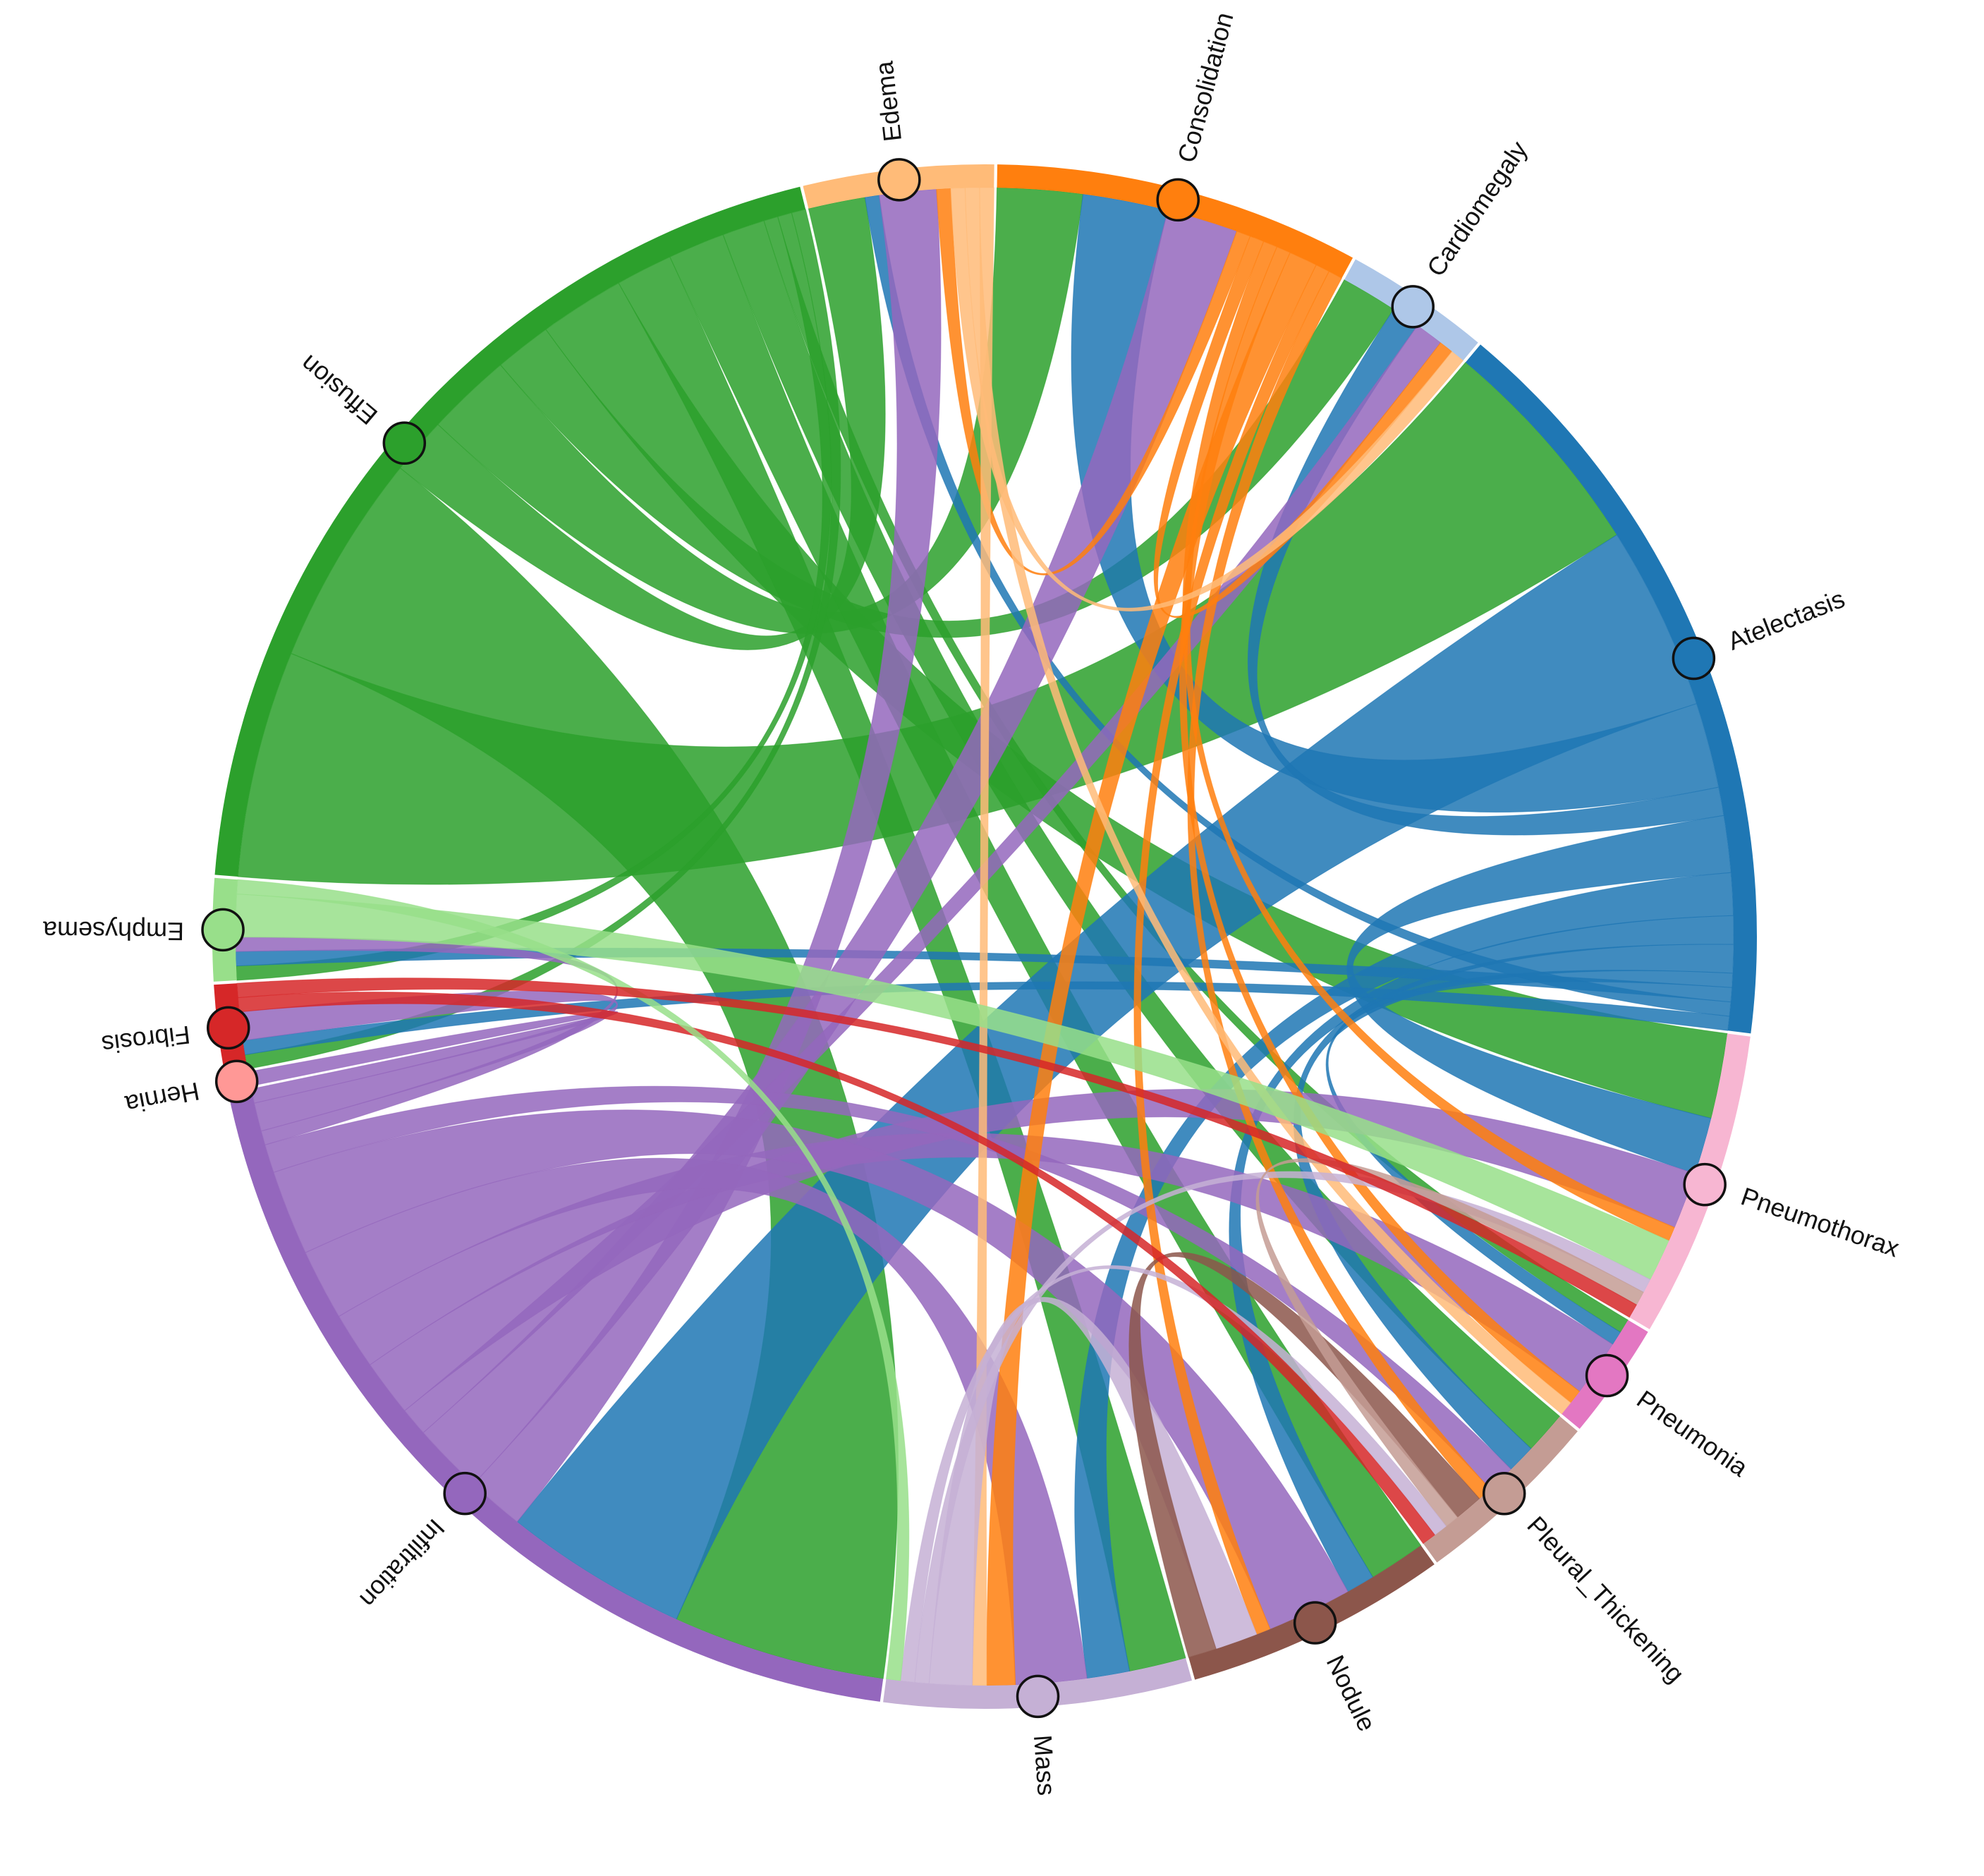 The width and height of the screenshot is (1984, 1876). Describe the element at coordinates (1477, 208) in the screenshot. I see `node-label: Cardiomegaly` at that location.